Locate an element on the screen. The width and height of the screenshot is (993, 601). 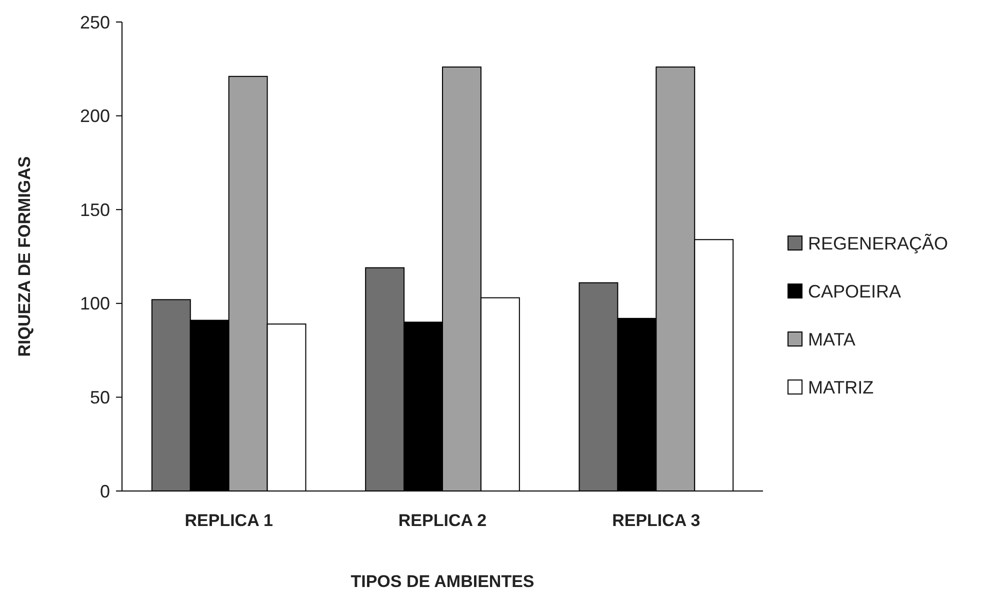
y-tick-label: 150 is located at coordinates (95, 210).